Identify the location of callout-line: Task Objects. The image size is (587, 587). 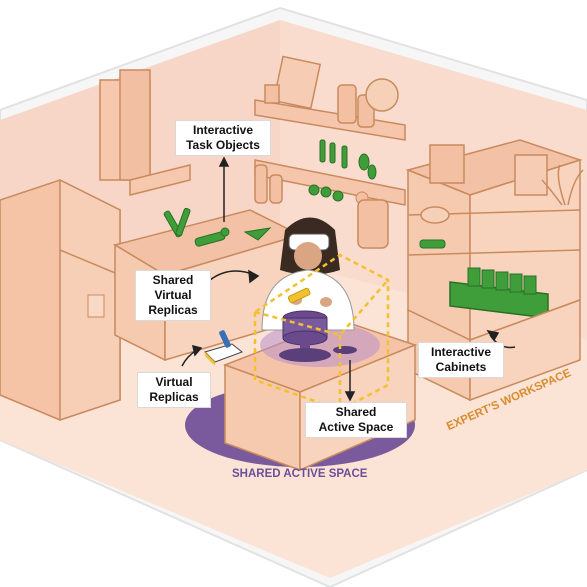
(223, 145).